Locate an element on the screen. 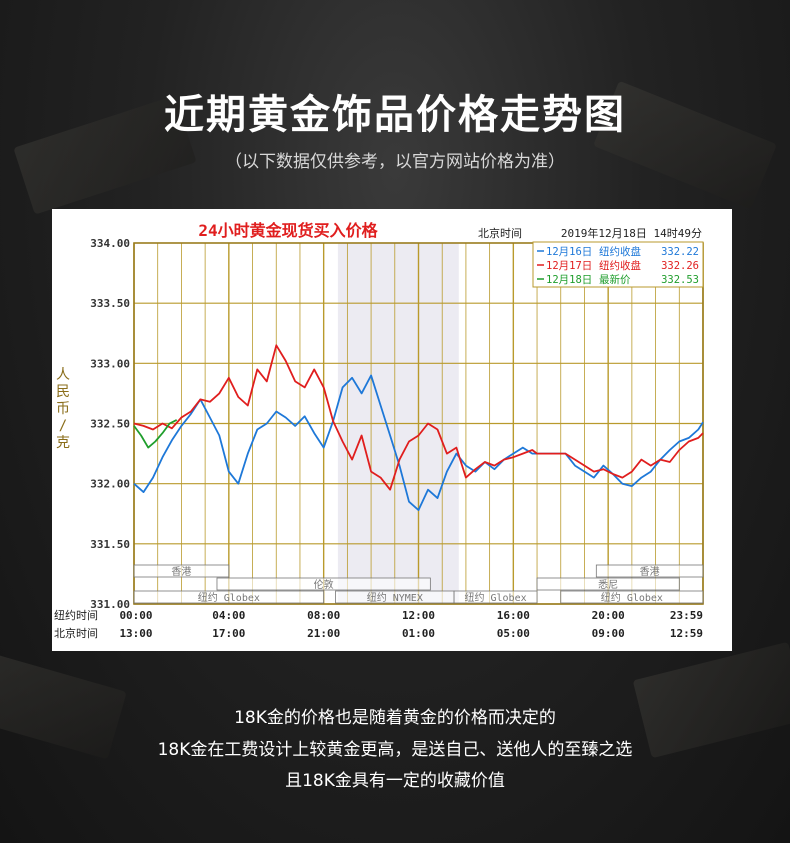 This screenshot has width=790, height=843. market-session-label: 纽约 NYMEX is located at coordinates (395, 597).